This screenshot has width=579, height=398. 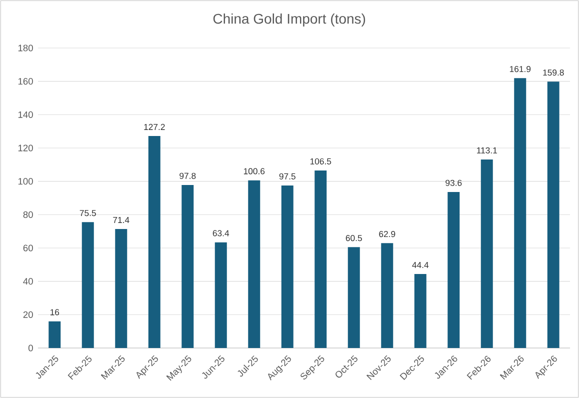 What do you see at coordinates (28, 248) in the screenshot?
I see `y-tick-label: 60` at bounding box center [28, 248].